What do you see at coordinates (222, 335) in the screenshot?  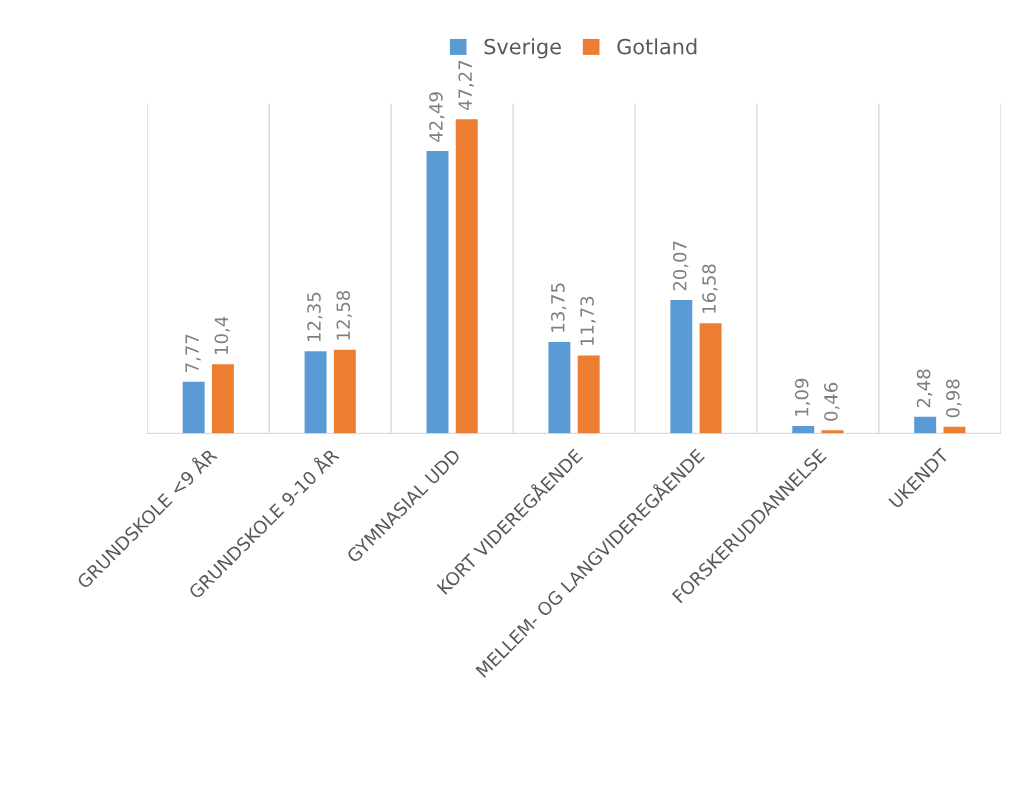 I see `data-label: 10,4` at bounding box center [222, 335].